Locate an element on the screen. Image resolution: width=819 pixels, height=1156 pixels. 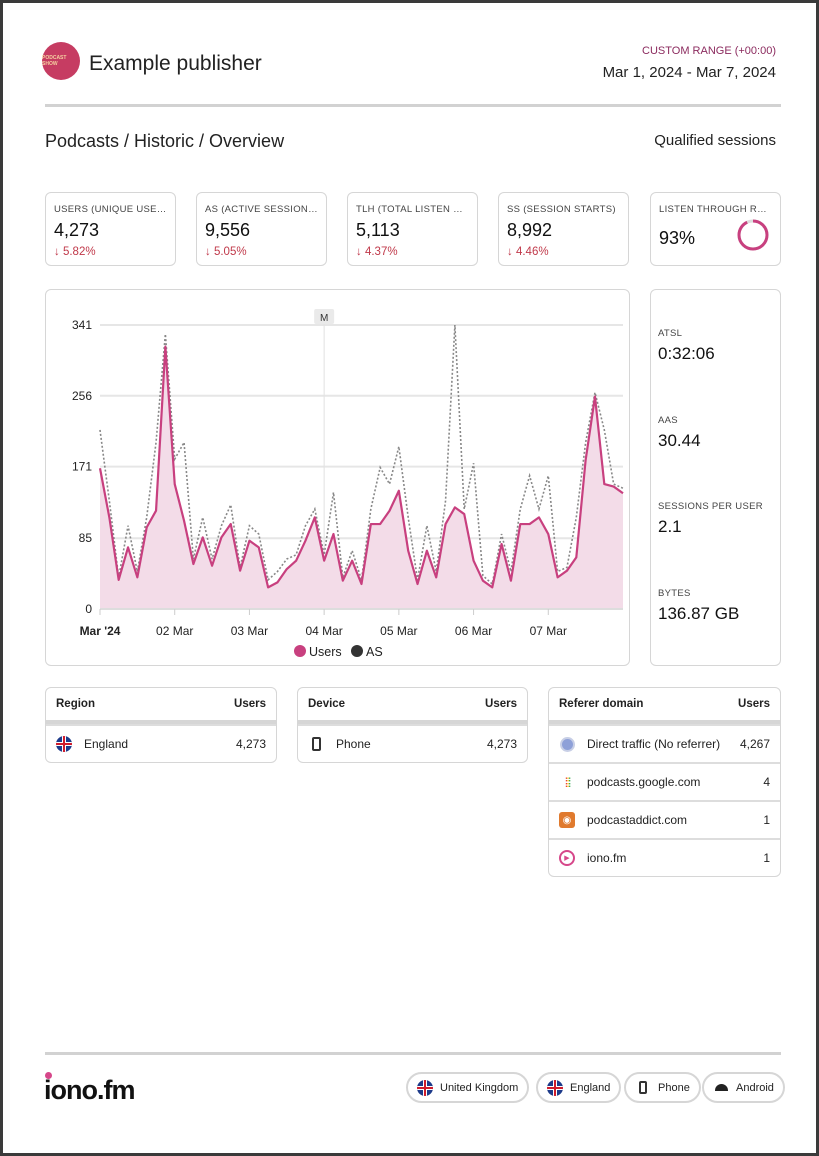
x-tick-label: 07 Mar is located at coordinates (548, 631).